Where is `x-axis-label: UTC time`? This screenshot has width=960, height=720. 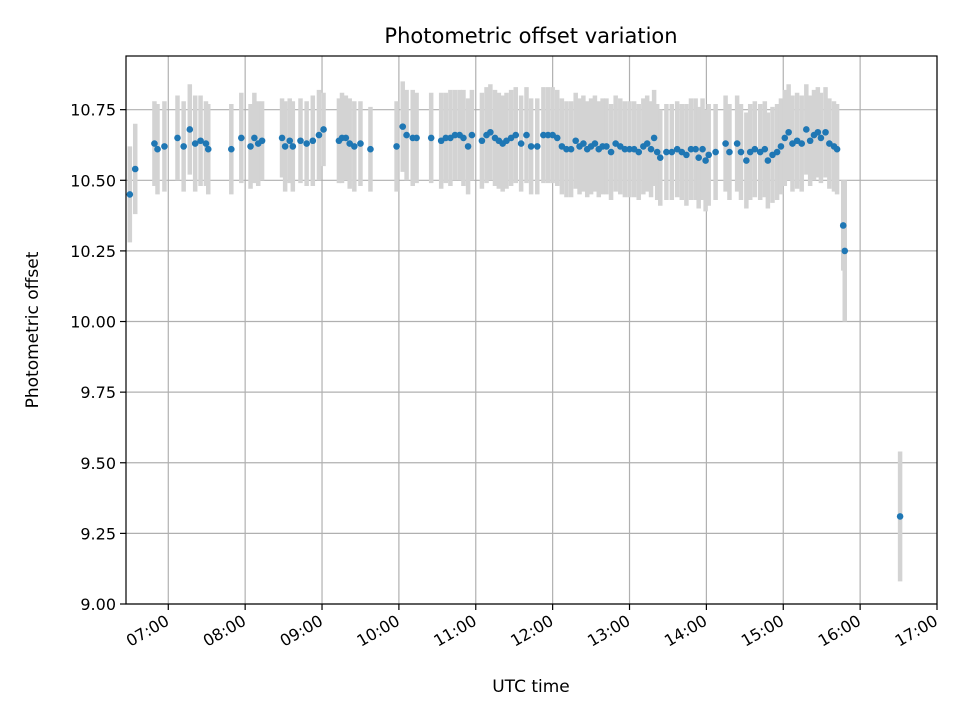 x-axis-label: UTC time is located at coordinates (531, 687).